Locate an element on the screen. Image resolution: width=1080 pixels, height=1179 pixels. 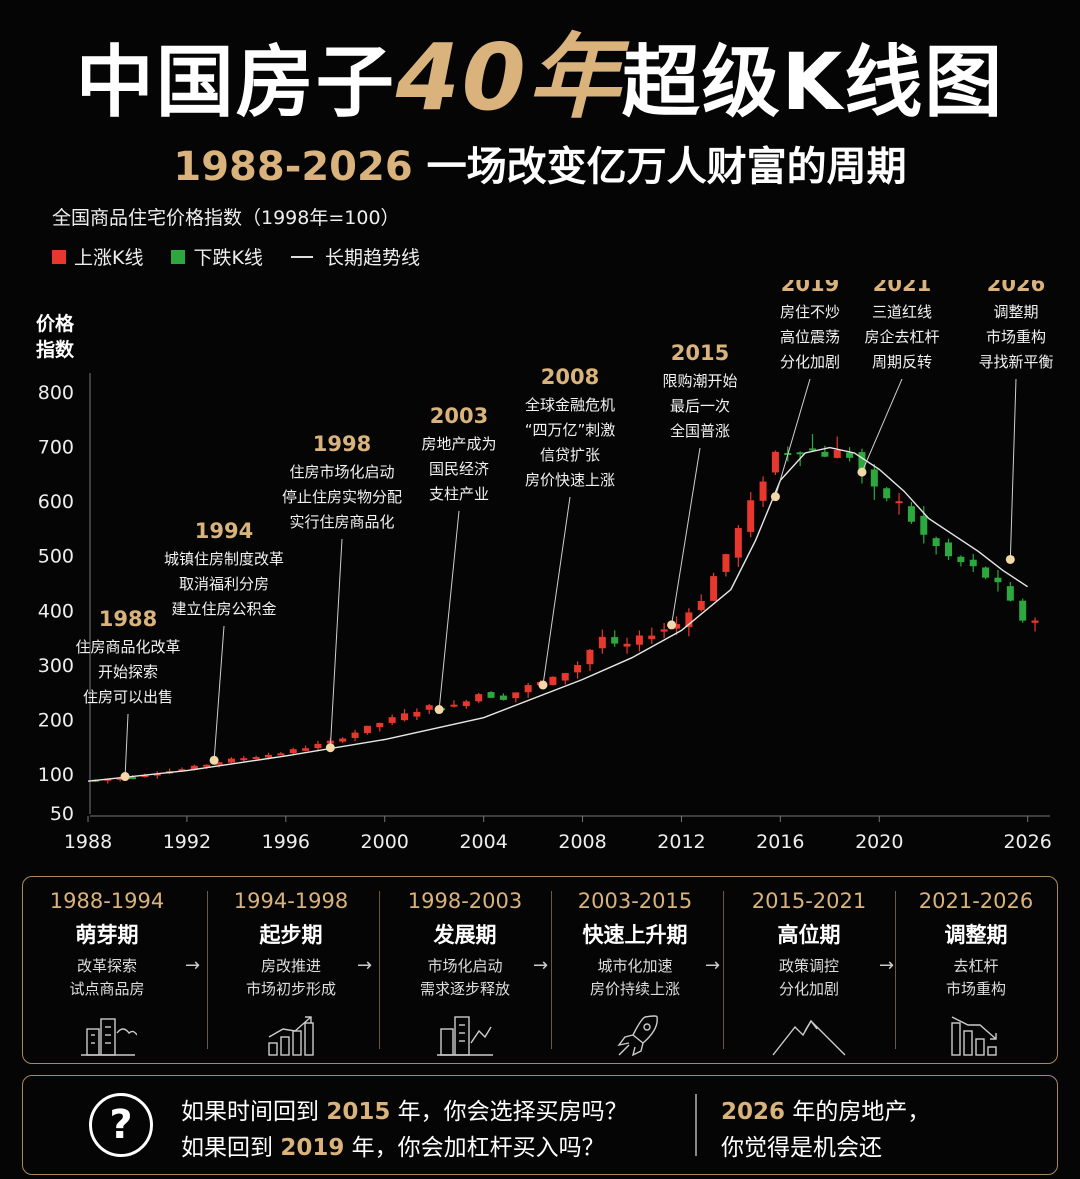
x-tick-label: 1992 is located at coordinates (187, 842).